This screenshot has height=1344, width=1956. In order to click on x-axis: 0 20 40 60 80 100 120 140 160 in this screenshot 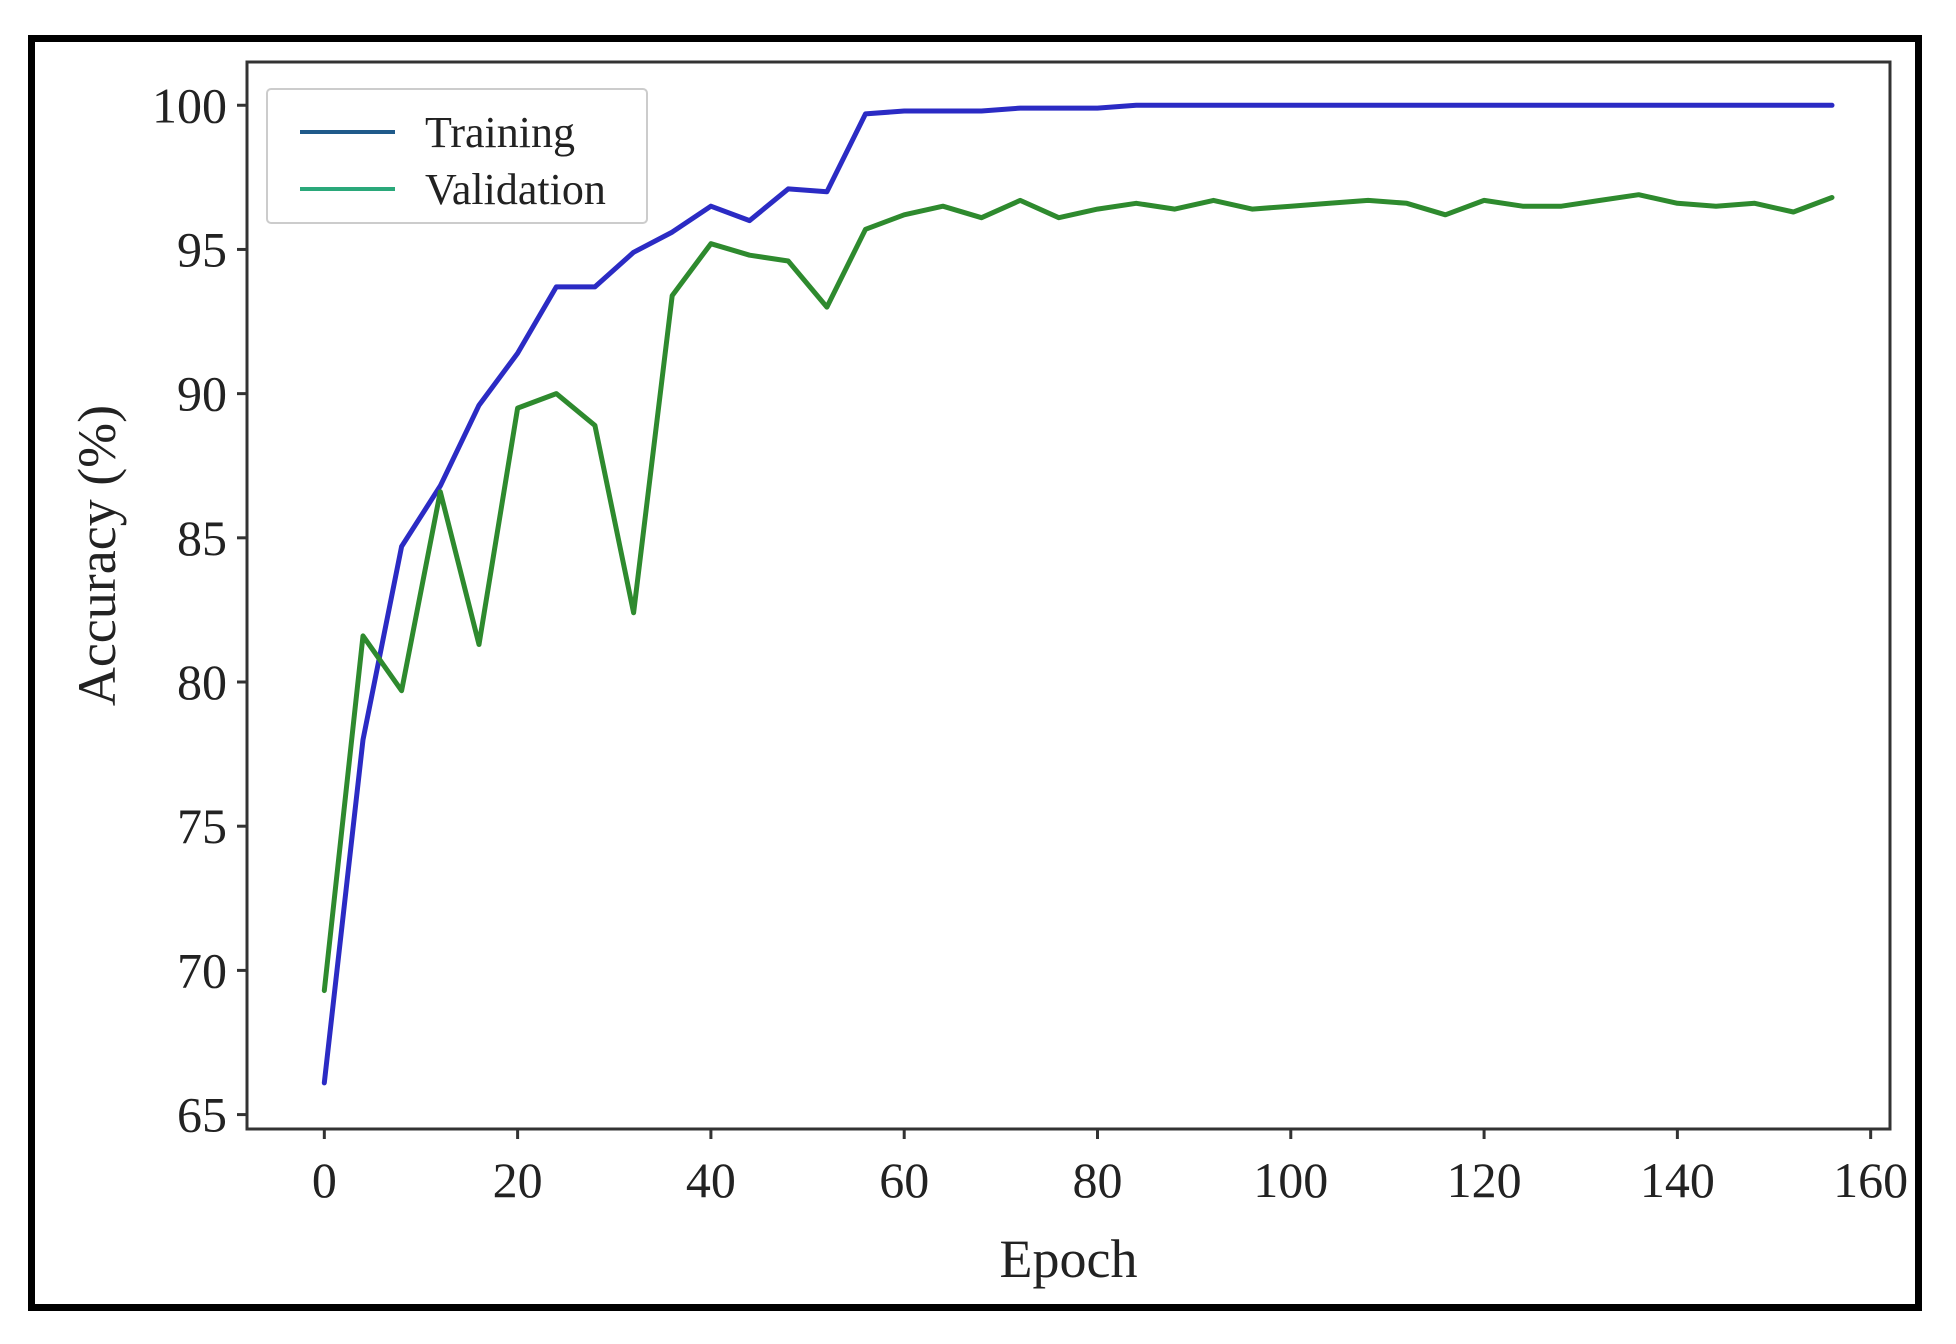, I will do `click(1110, 1168)`.